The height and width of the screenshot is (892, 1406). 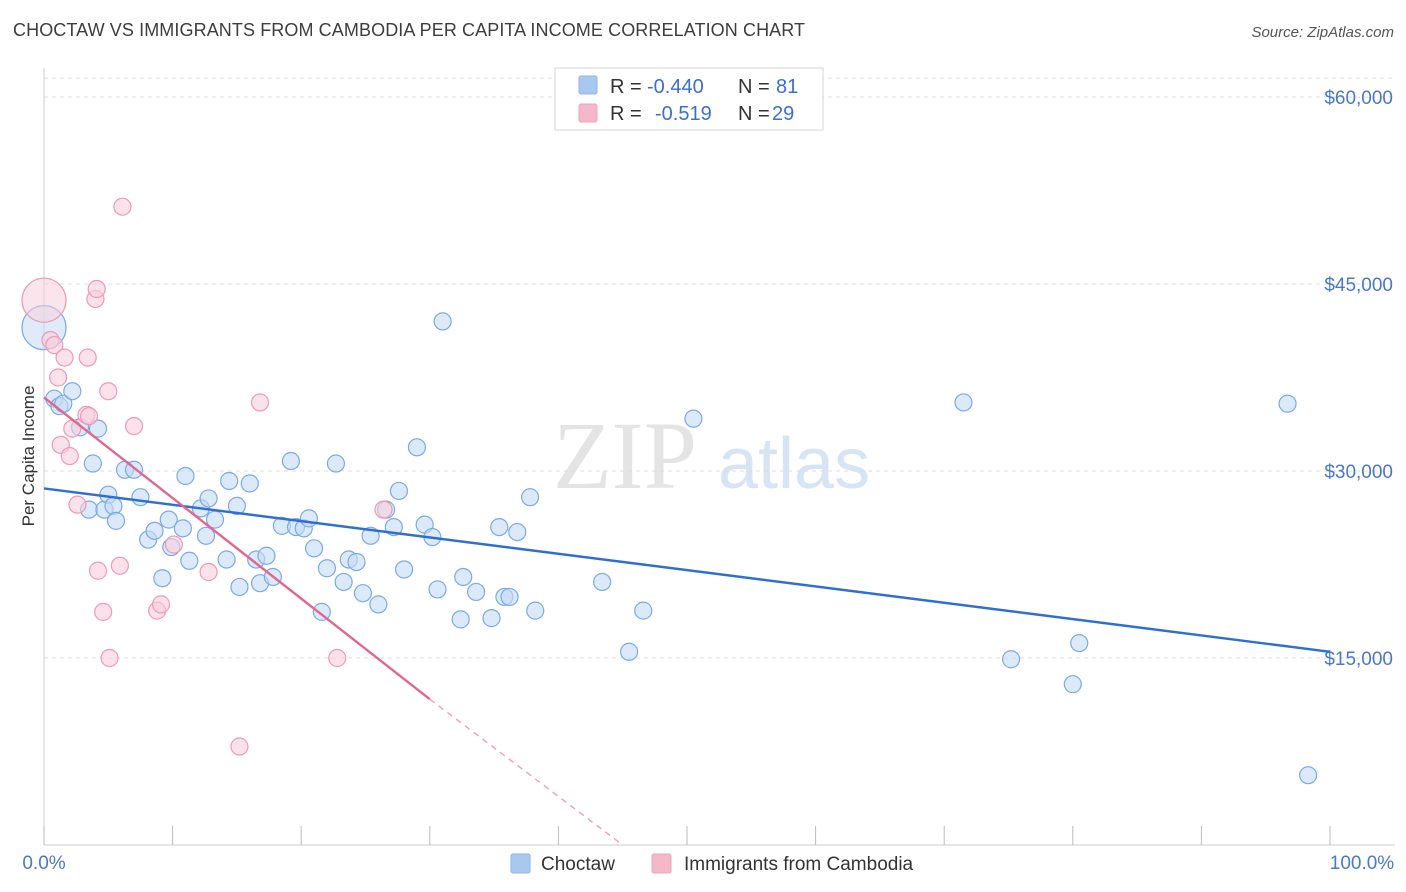 I want to click on legend-n-value-1: 29, so click(x=783, y=114).